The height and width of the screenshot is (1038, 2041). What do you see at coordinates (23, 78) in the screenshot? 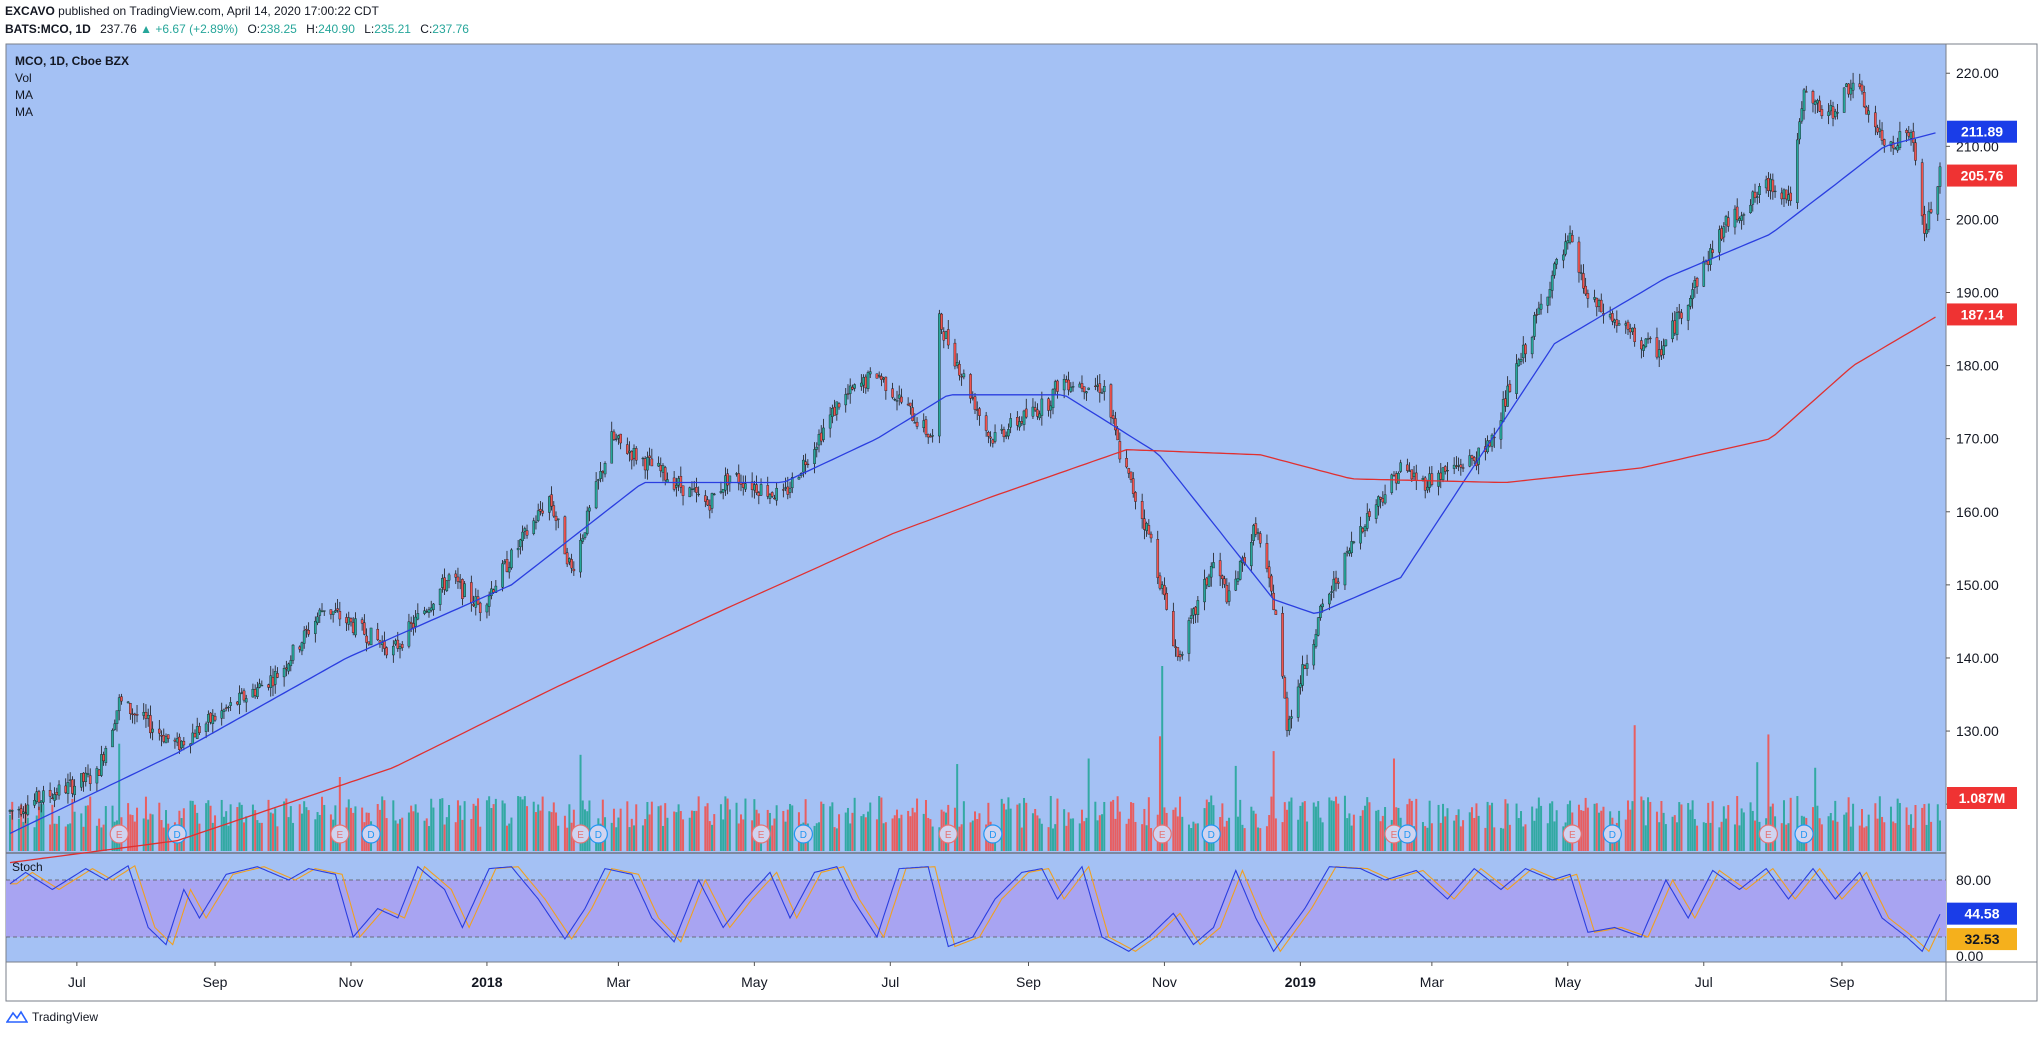
I see `legend-vol: Vol` at bounding box center [23, 78].